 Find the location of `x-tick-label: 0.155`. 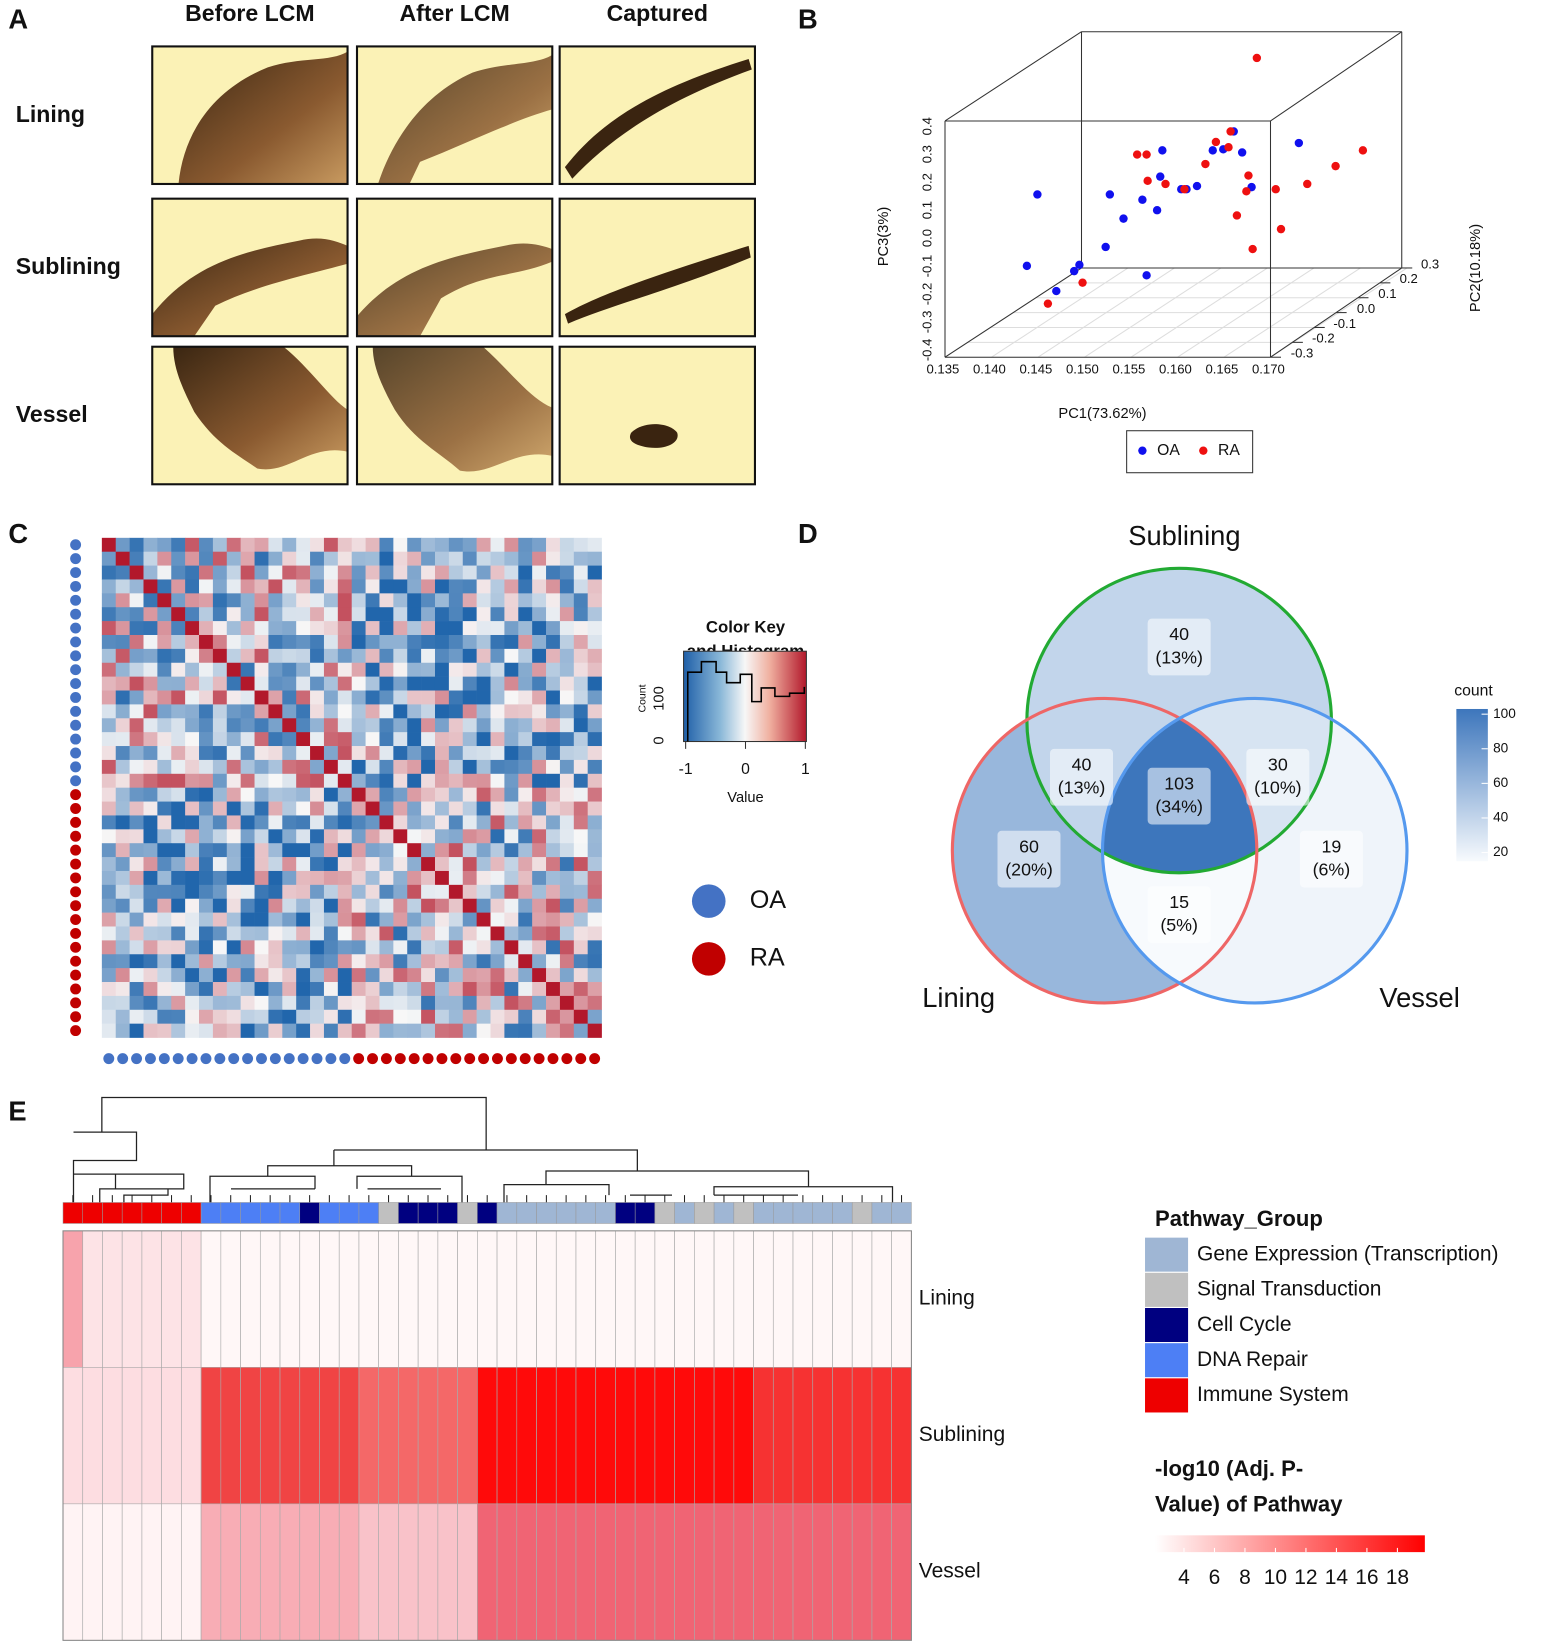

x-tick-label: 0.155 is located at coordinates (1128, 368).